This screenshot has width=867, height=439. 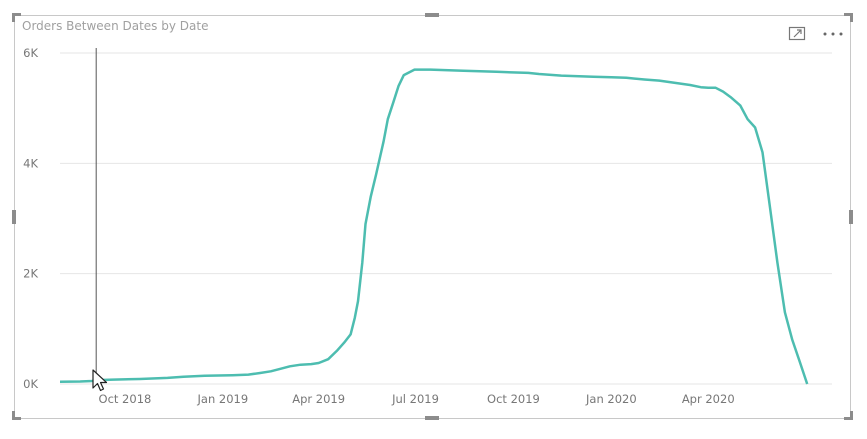 I want to click on resize-handle-top-mid, so click(x=432, y=15).